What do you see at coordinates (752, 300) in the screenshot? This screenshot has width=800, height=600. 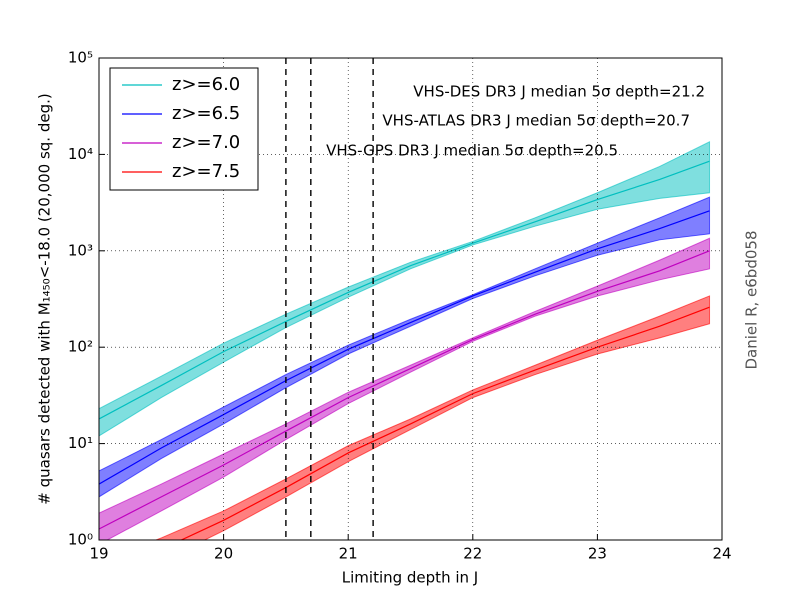 I see `side-note: Daniel R, e6bd058` at bounding box center [752, 300].